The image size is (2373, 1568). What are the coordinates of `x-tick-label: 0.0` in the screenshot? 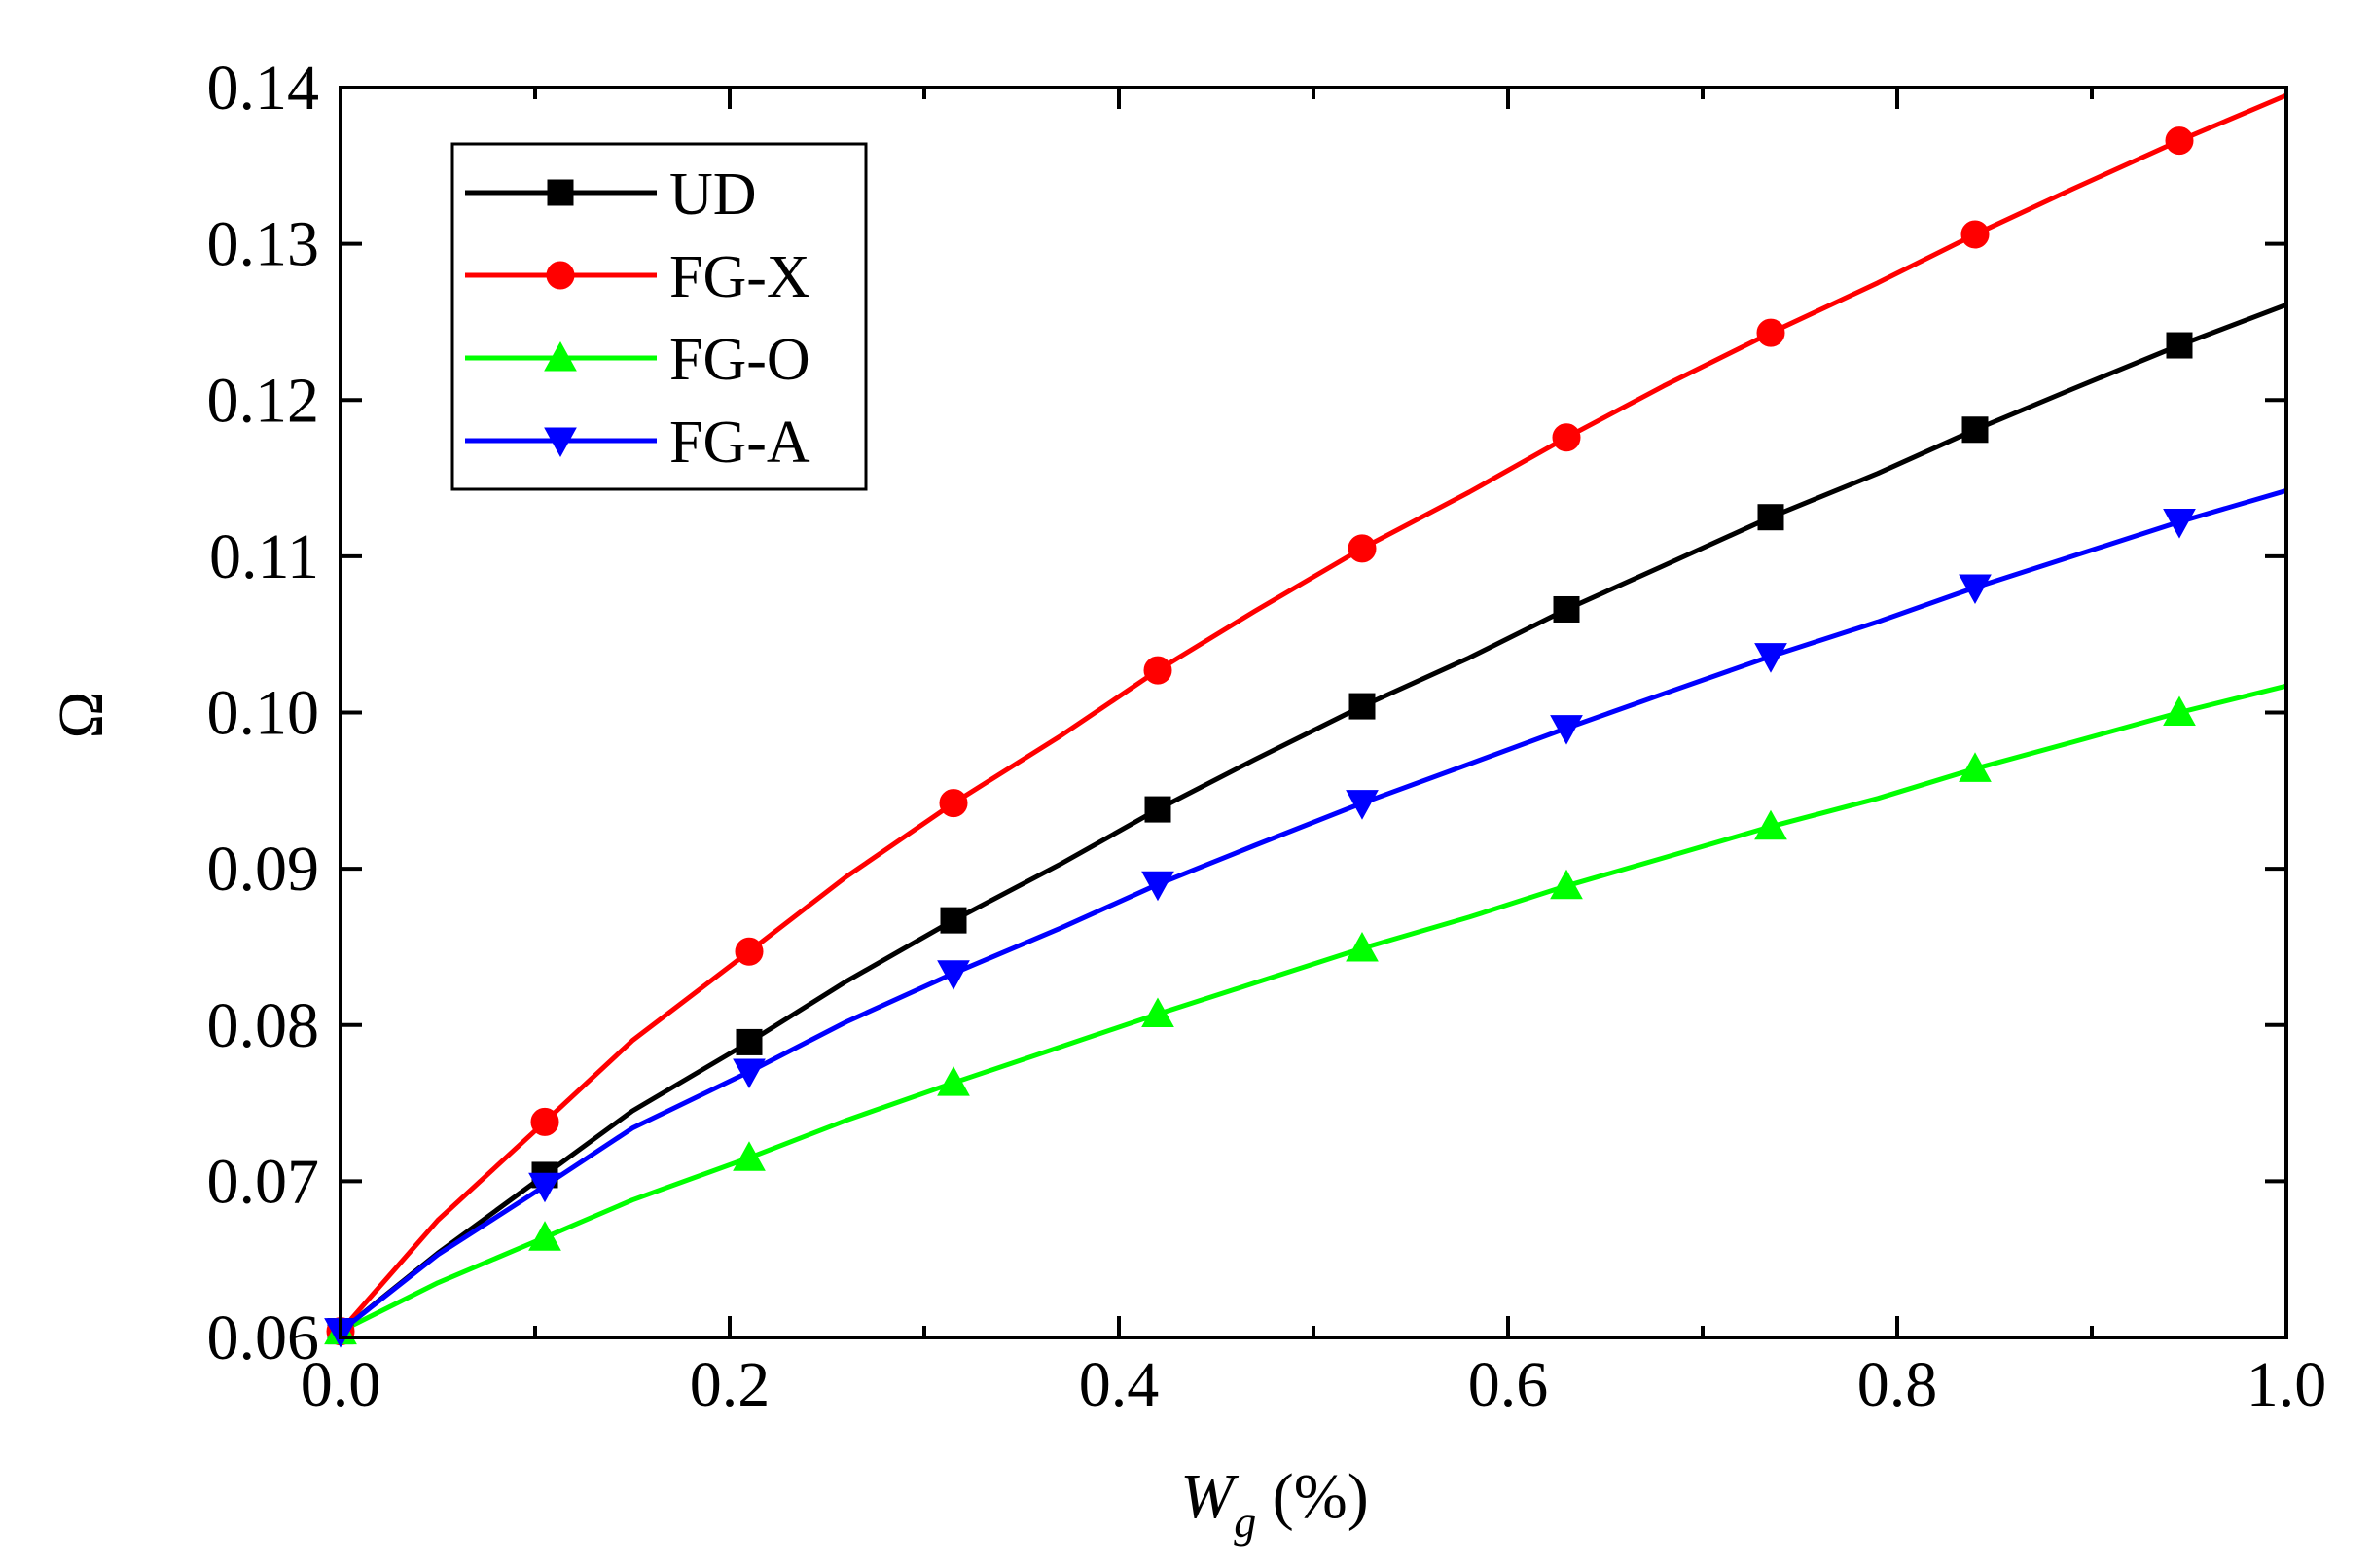 It's located at (341, 1385).